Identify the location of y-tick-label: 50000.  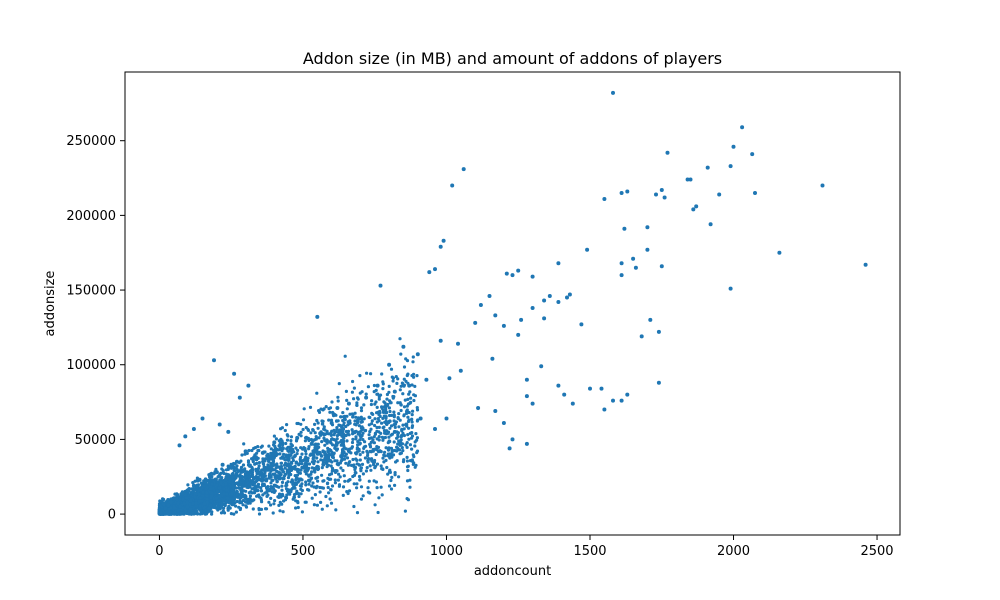
(95, 440).